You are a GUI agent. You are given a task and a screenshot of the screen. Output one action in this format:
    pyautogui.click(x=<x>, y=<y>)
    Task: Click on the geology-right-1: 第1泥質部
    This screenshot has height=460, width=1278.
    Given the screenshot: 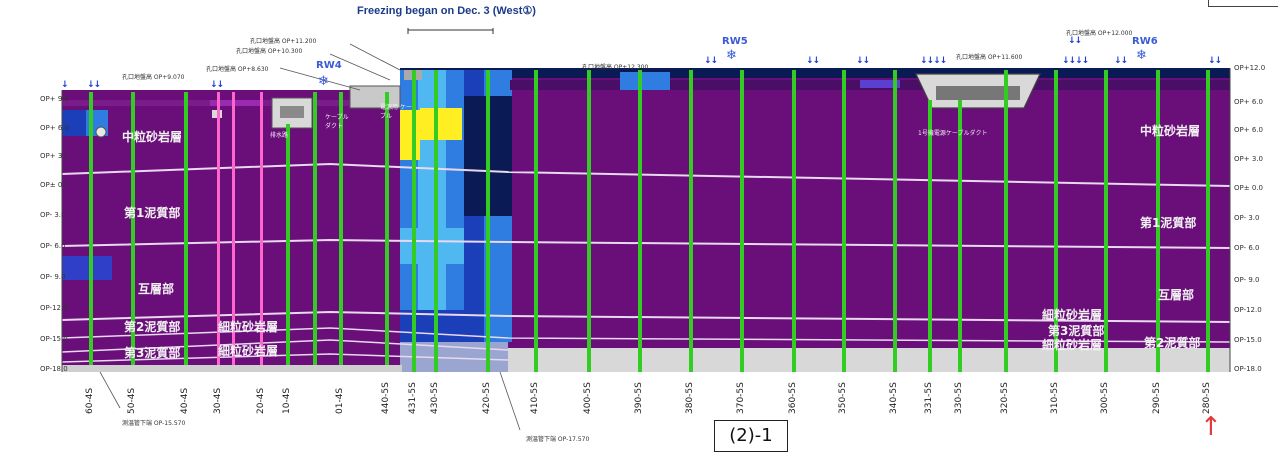 What is the action you would take?
    pyautogui.click(x=1168, y=223)
    